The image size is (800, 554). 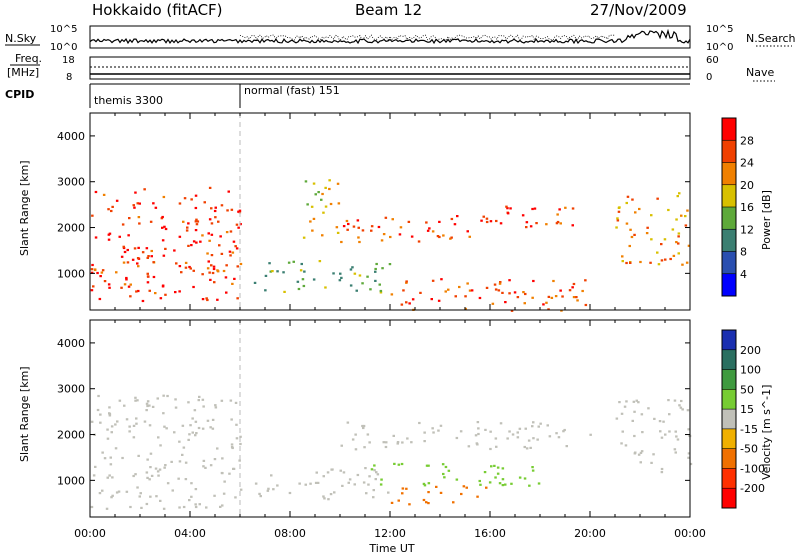 What do you see at coordinates (90, 533) in the screenshot?
I see `x-tick-label: 00:00` at bounding box center [90, 533].